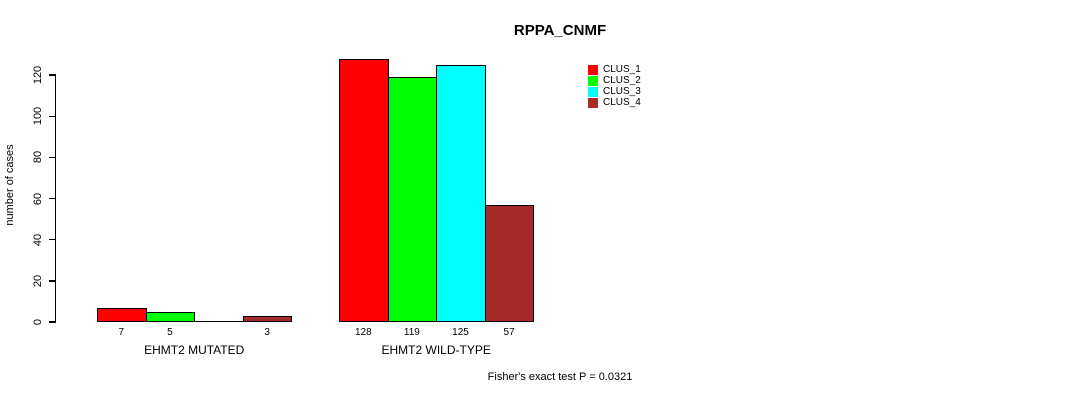  I want to click on y-axis-label: number of cases, so click(10, 185).